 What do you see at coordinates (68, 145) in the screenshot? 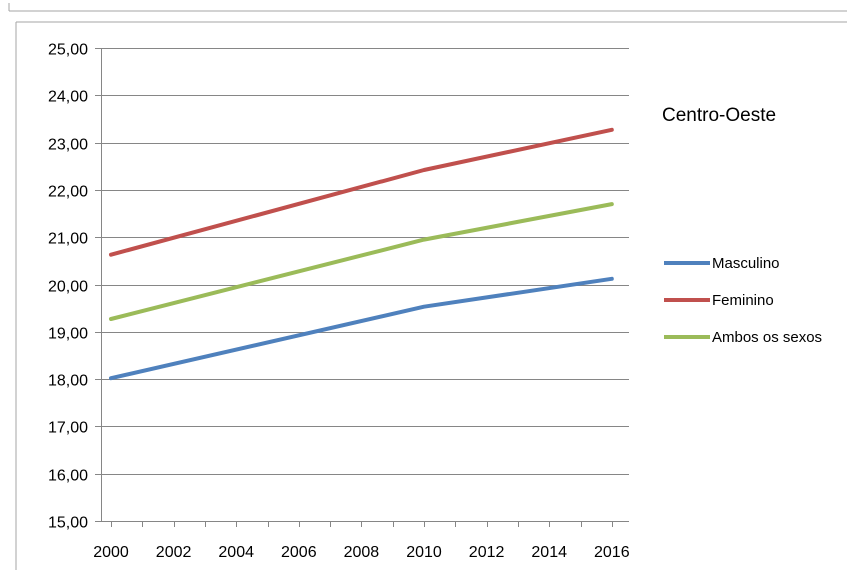
I see `y-tick-label: 23,00` at bounding box center [68, 145].